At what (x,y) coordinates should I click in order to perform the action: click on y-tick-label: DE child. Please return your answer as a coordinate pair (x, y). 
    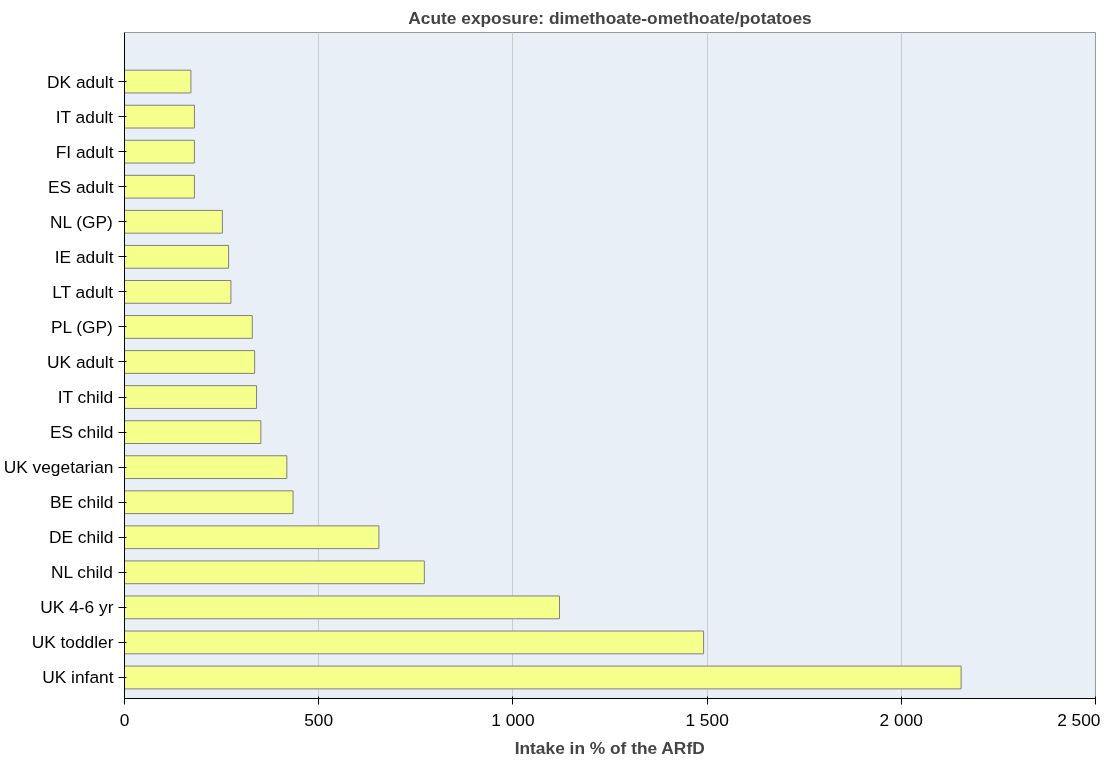
    Looking at the image, I should click on (81, 537).